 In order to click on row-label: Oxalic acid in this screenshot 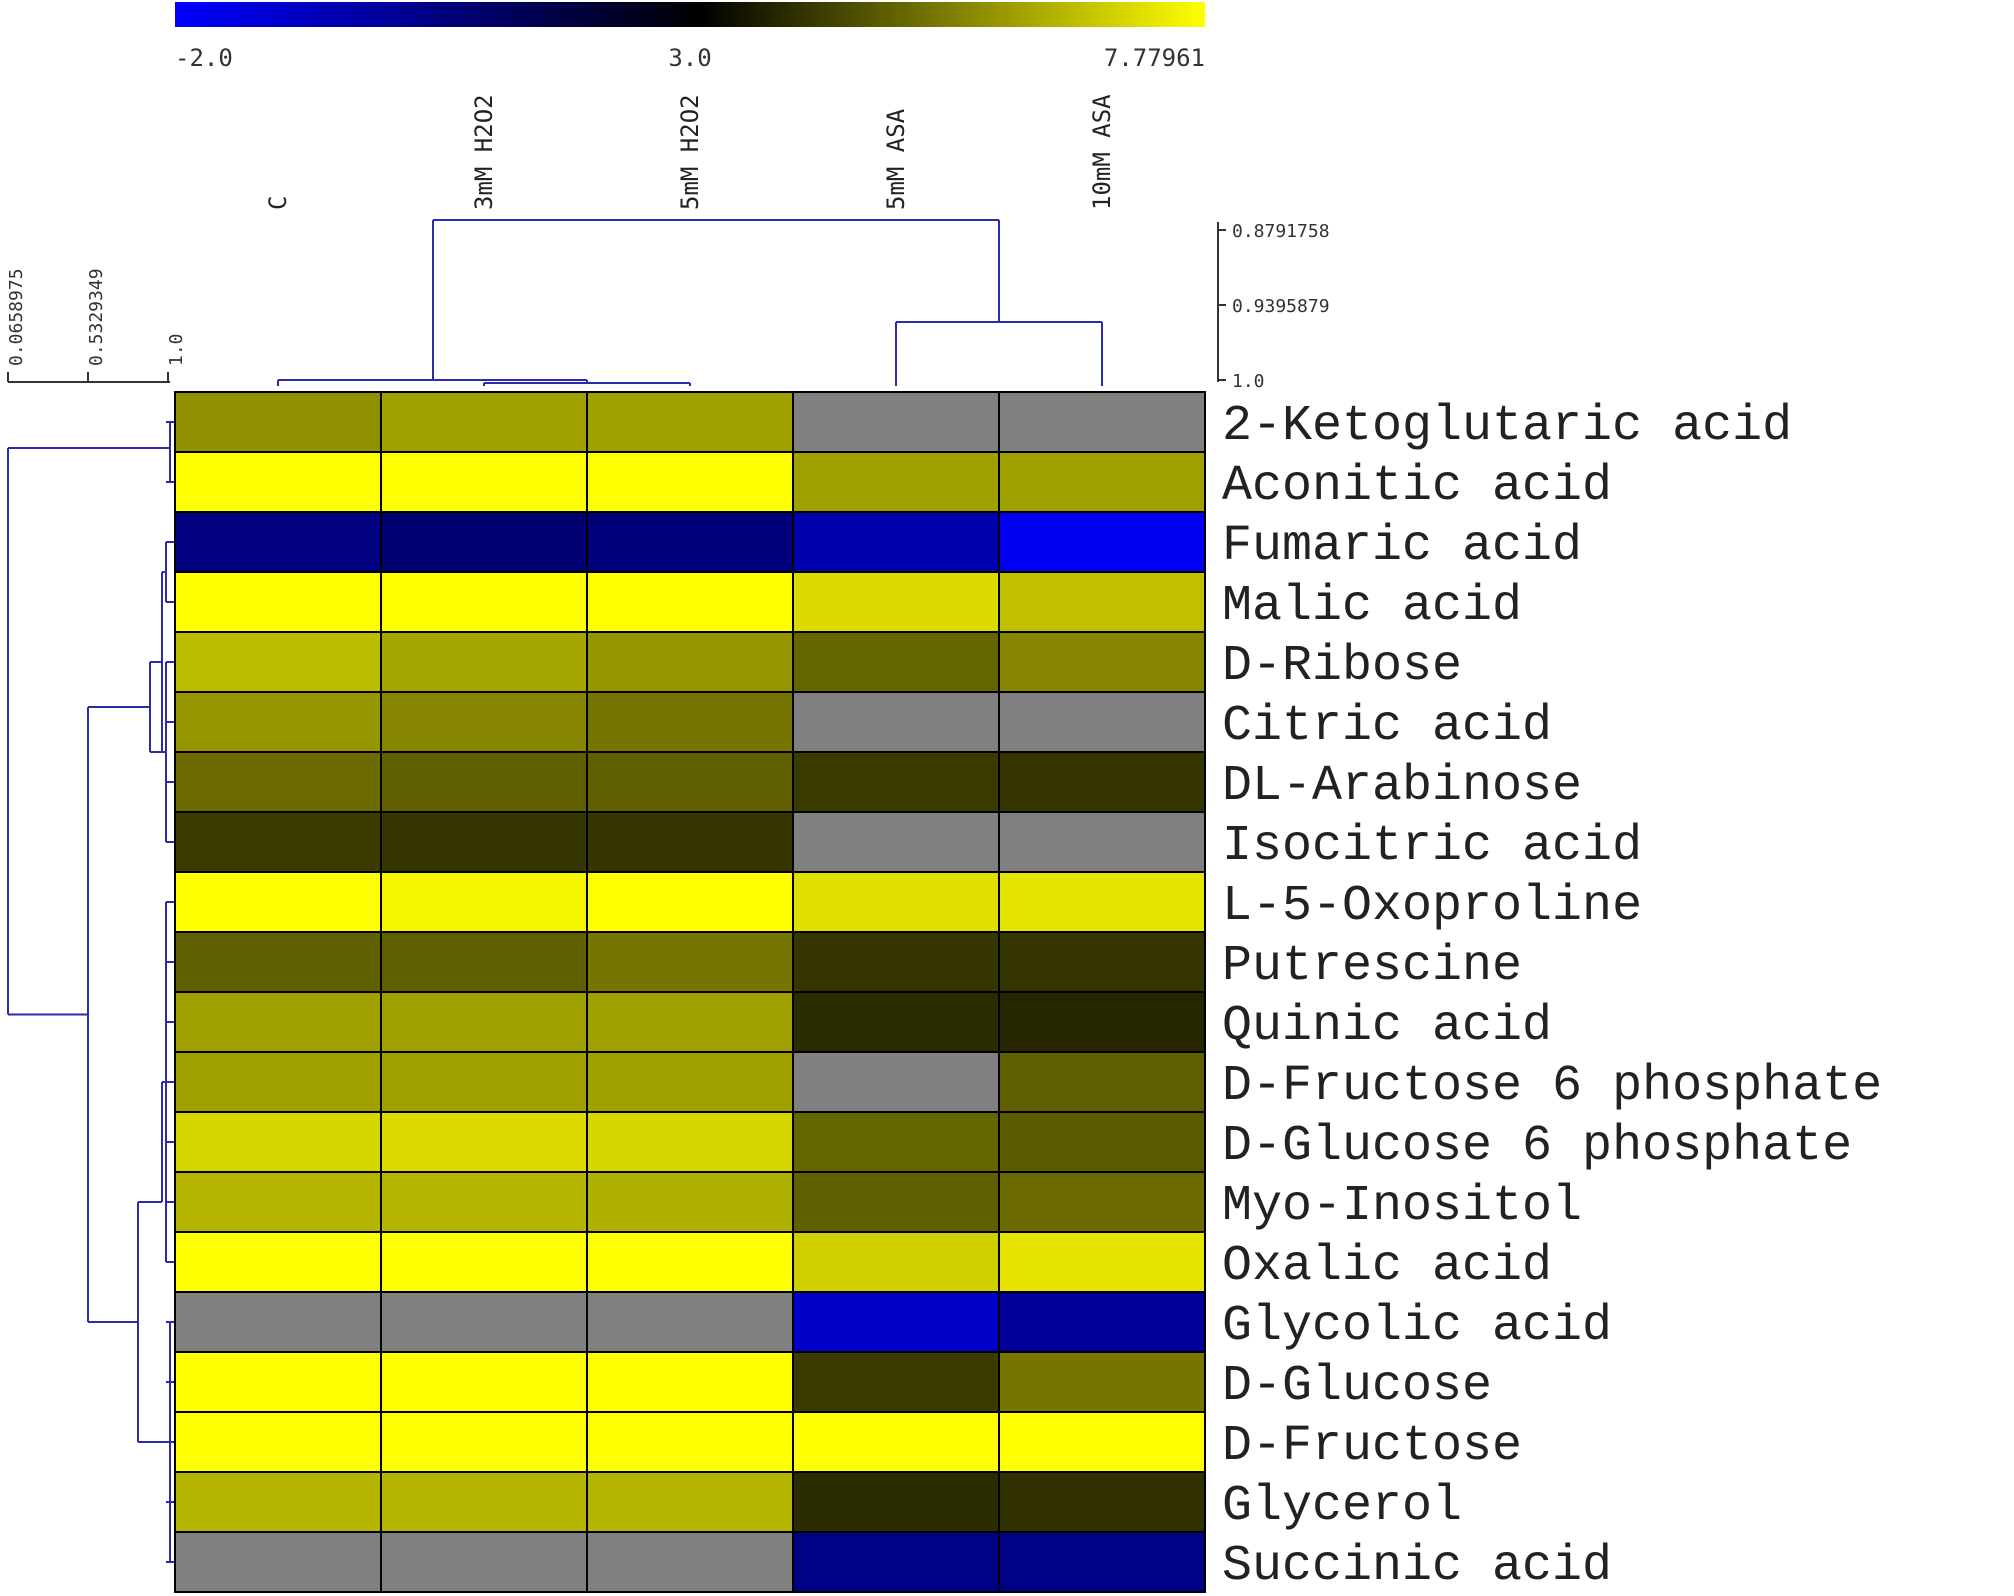, I will do `click(1387, 1266)`.